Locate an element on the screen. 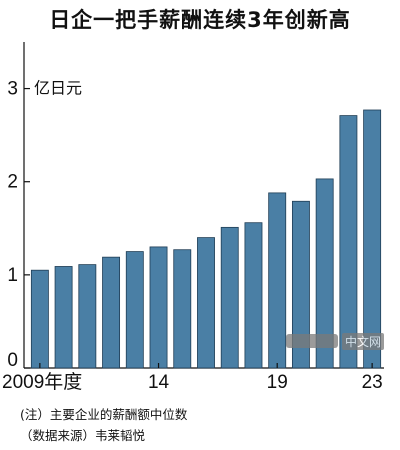 This screenshot has height=450, width=400. bar-2015 is located at coordinates (182, 309).